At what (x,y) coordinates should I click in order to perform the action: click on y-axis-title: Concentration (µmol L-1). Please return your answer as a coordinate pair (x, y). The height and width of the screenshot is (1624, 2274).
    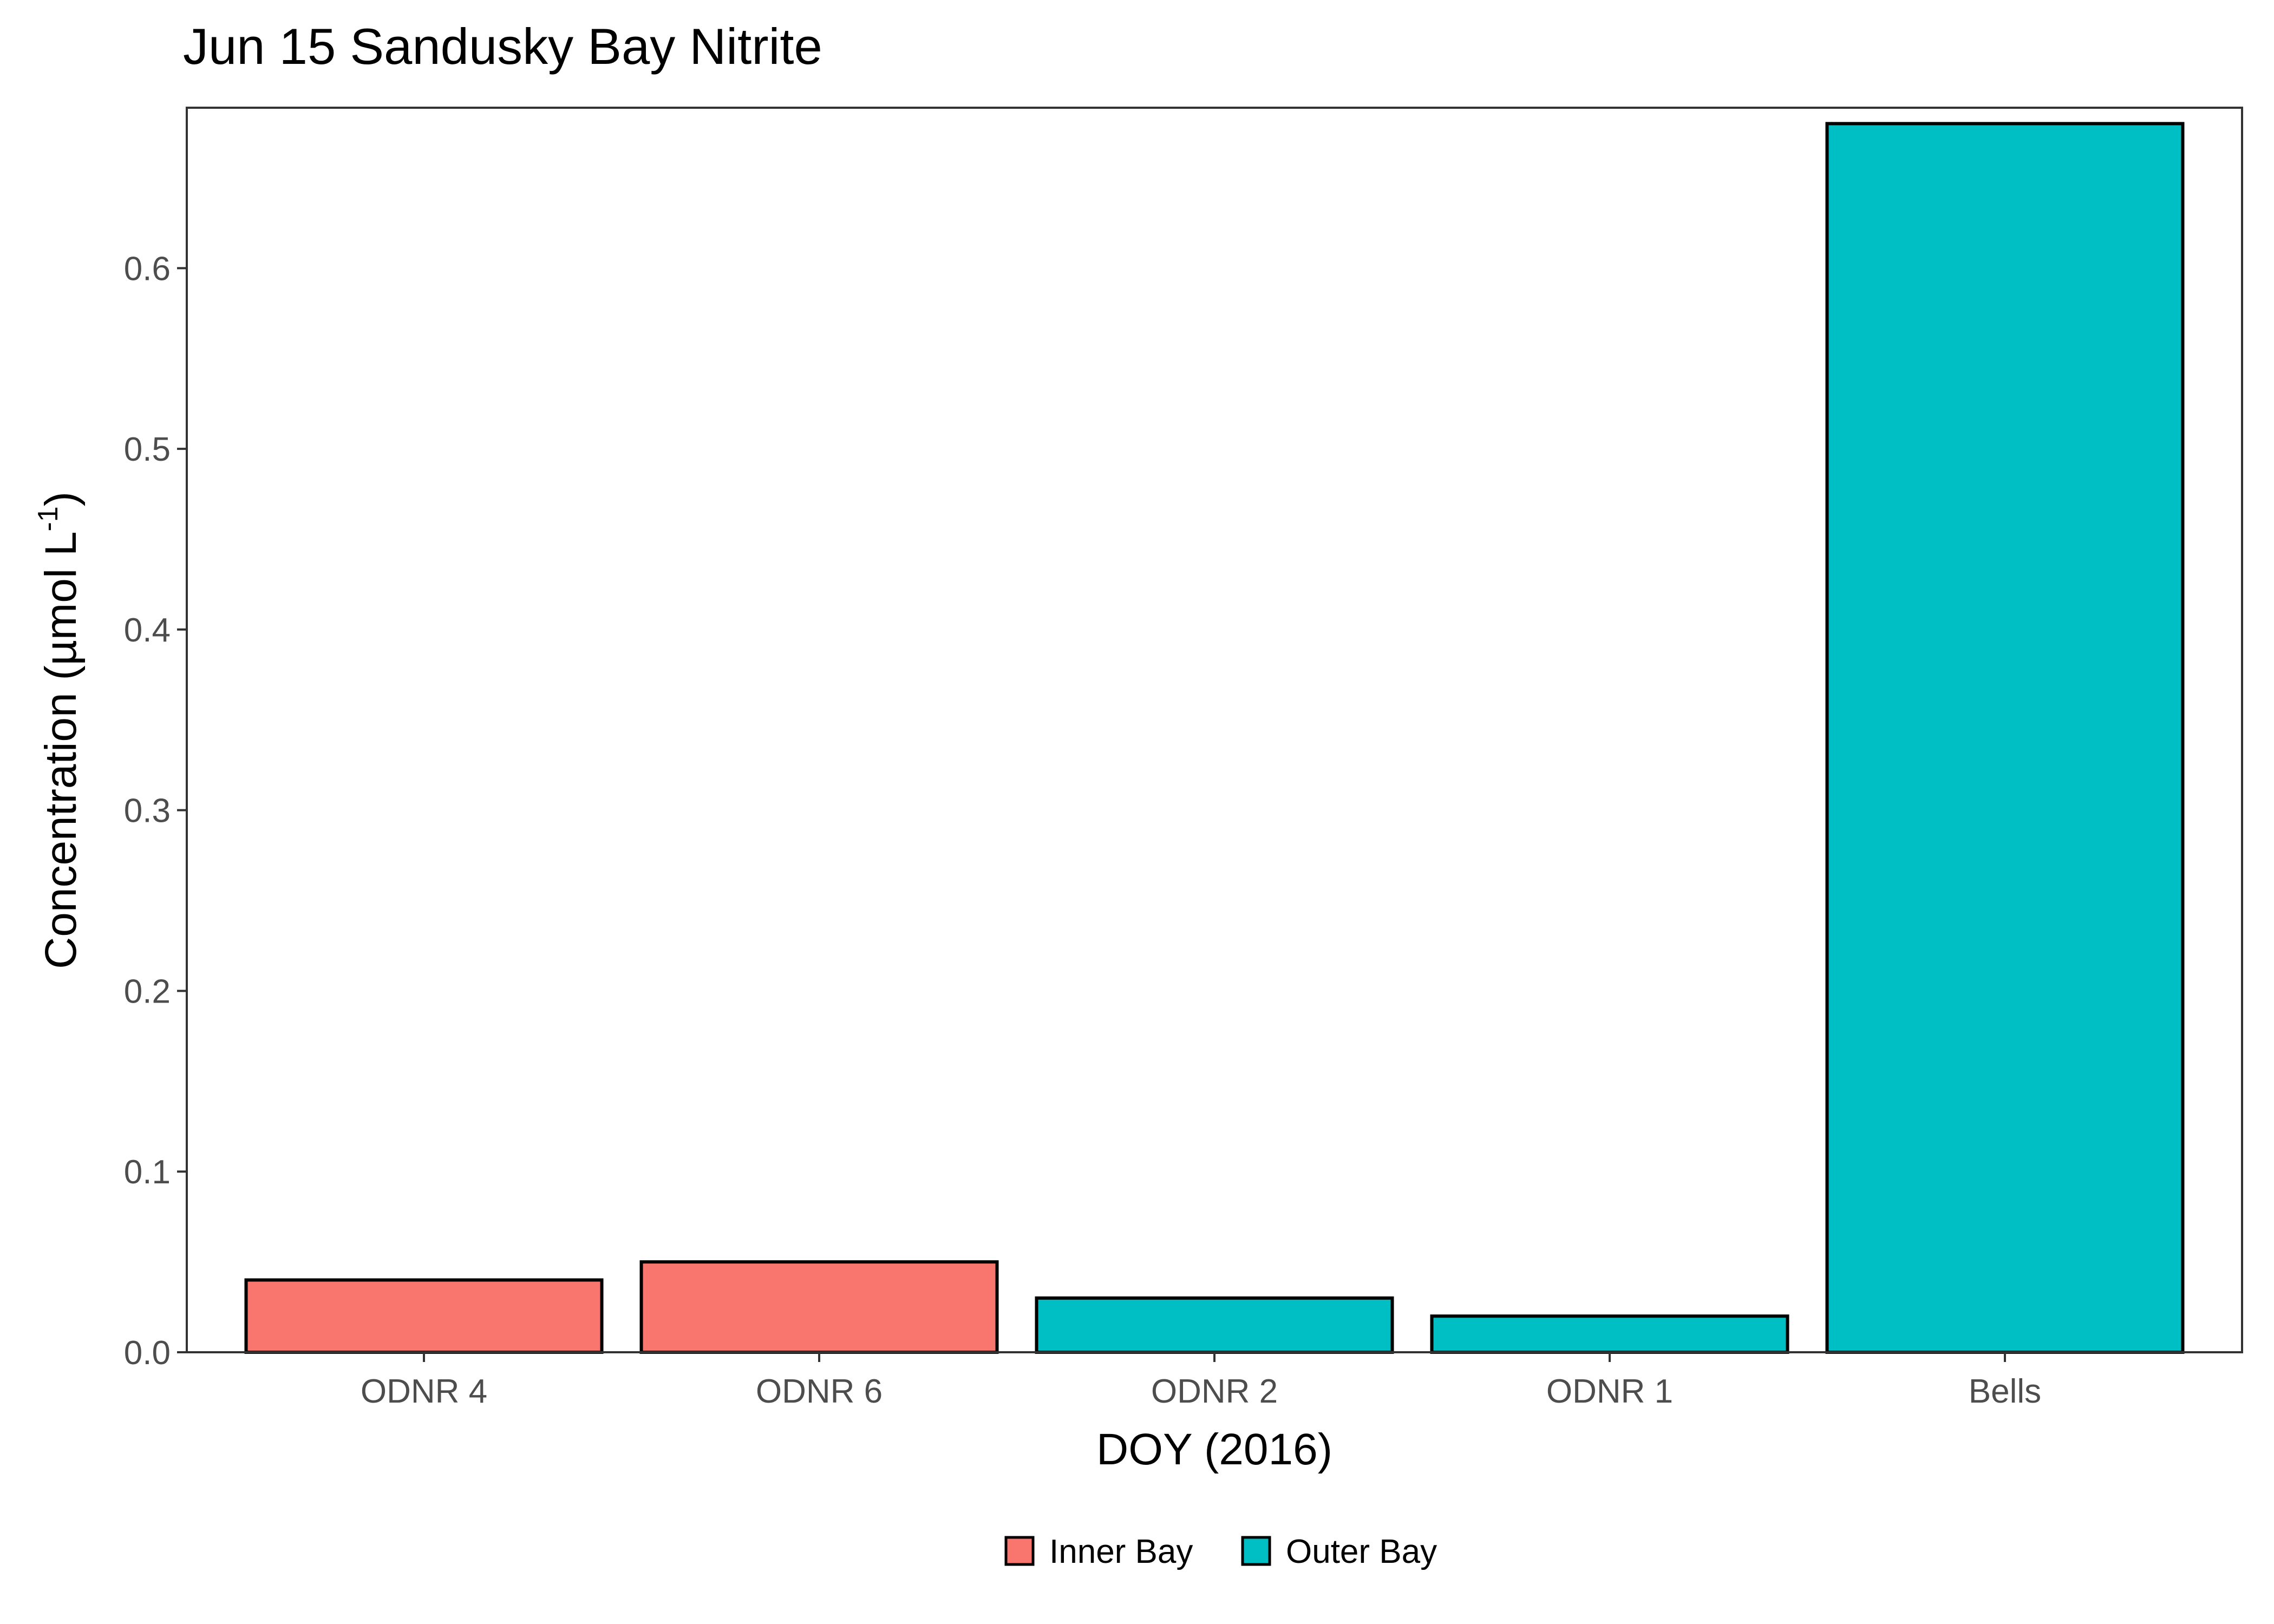
    Looking at the image, I should click on (59, 730).